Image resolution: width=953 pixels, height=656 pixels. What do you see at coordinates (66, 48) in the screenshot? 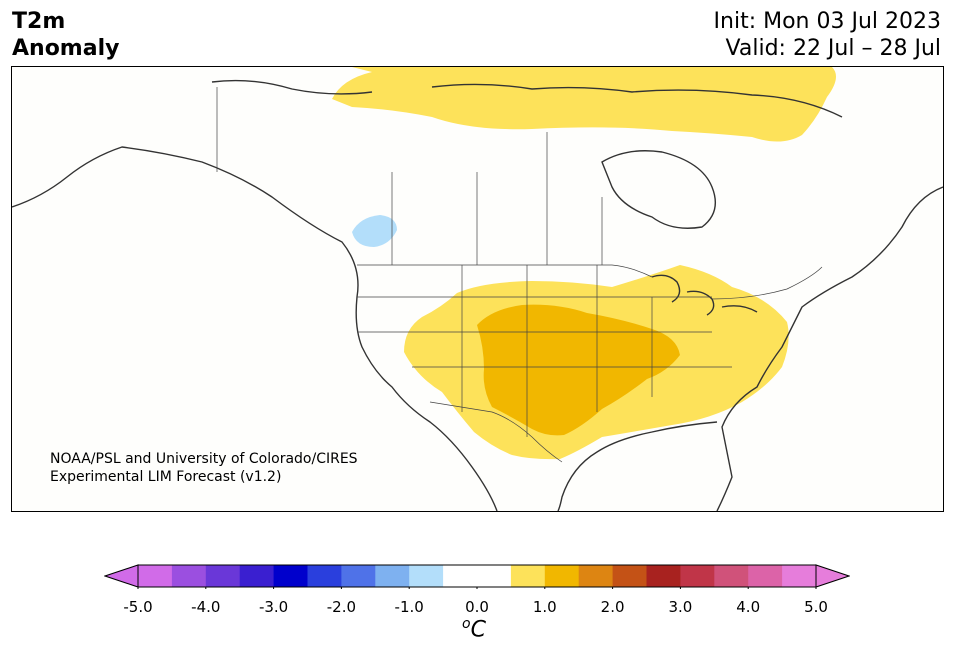
I see `title-type: Anomaly` at bounding box center [66, 48].